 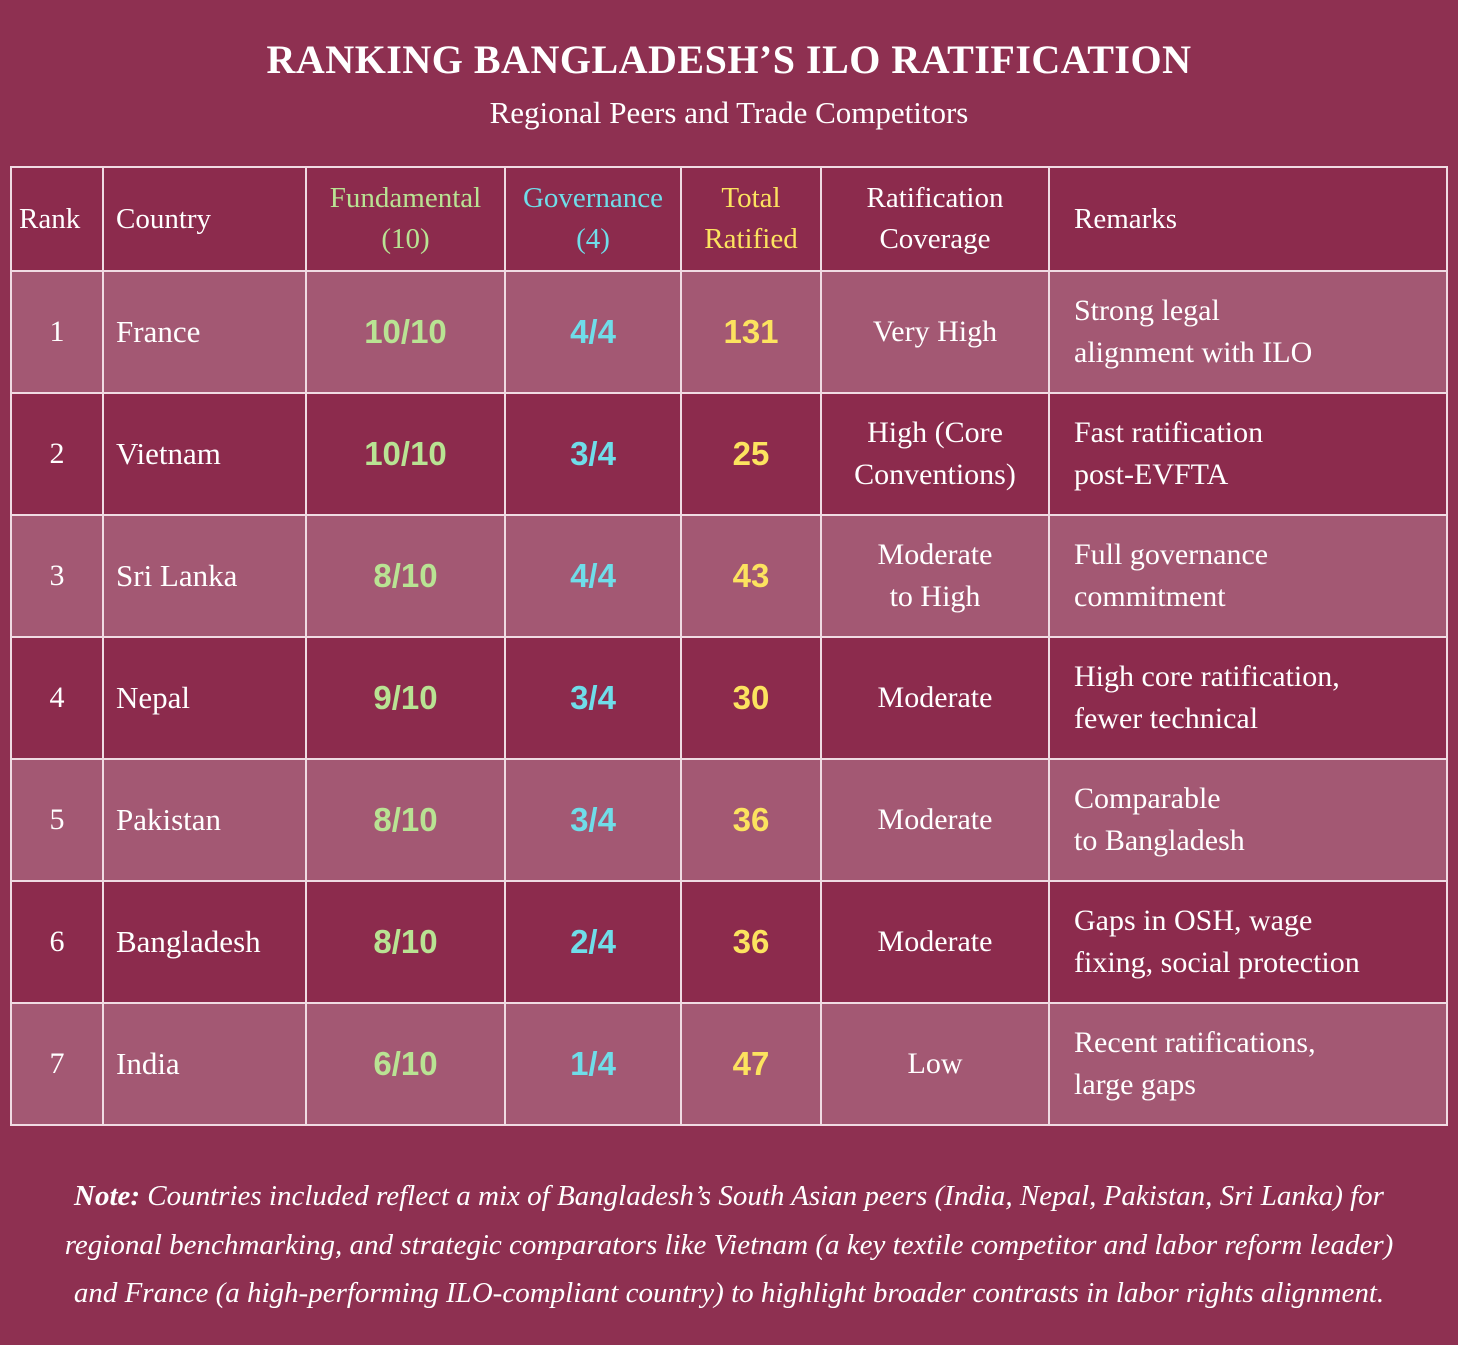 What do you see at coordinates (935, 576) in the screenshot?
I see `coverage-cell: Moderate to High` at bounding box center [935, 576].